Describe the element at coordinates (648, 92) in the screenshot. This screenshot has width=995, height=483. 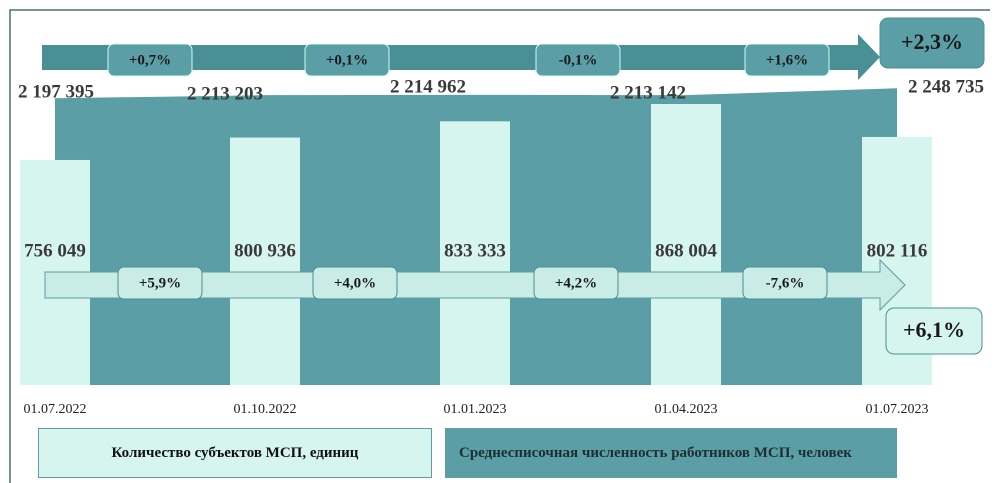
I see `area-value-label: 2 213 142` at that location.